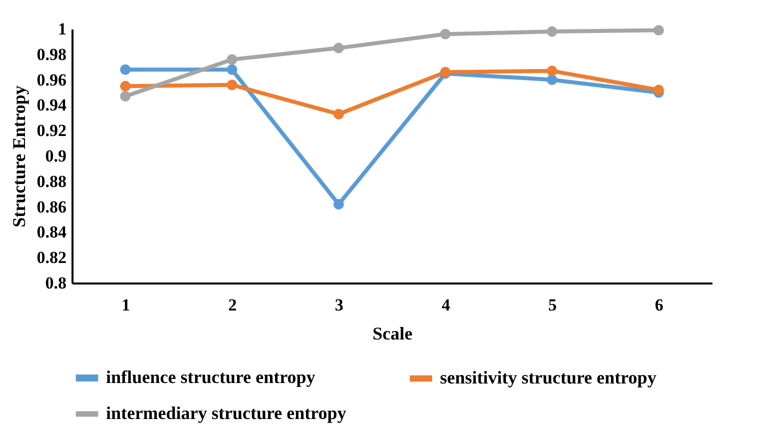 This screenshot has height=430, width=778. I want to click on y-tick-label: 0.92, so click(51, 130).